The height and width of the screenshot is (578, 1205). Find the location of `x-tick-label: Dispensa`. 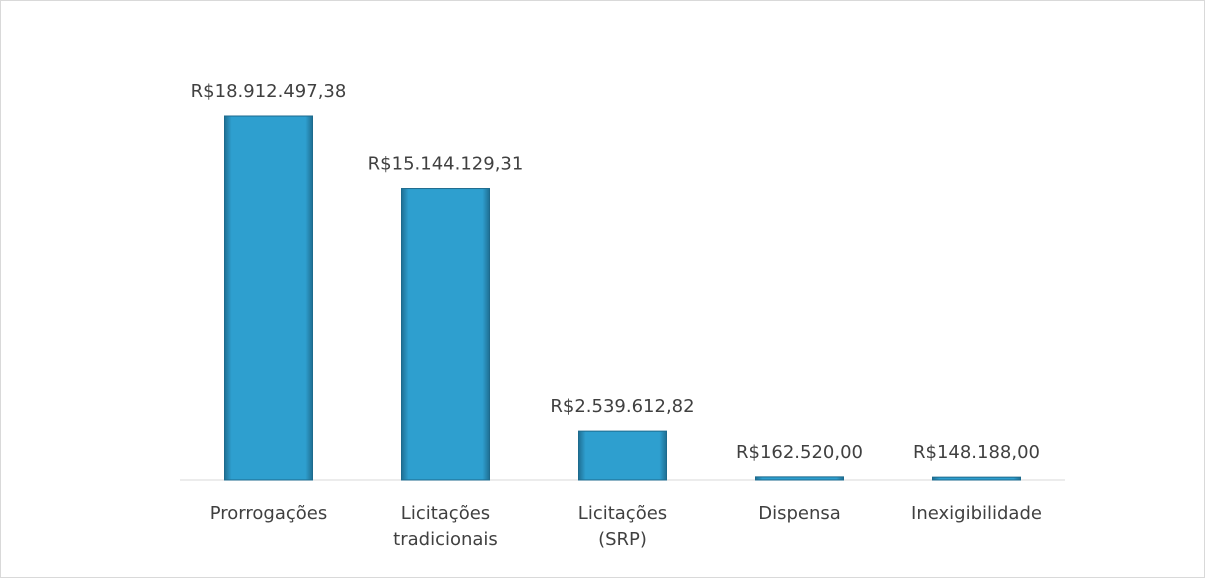

x-tick-label: Dispensa is located at coordinates (799, 513).